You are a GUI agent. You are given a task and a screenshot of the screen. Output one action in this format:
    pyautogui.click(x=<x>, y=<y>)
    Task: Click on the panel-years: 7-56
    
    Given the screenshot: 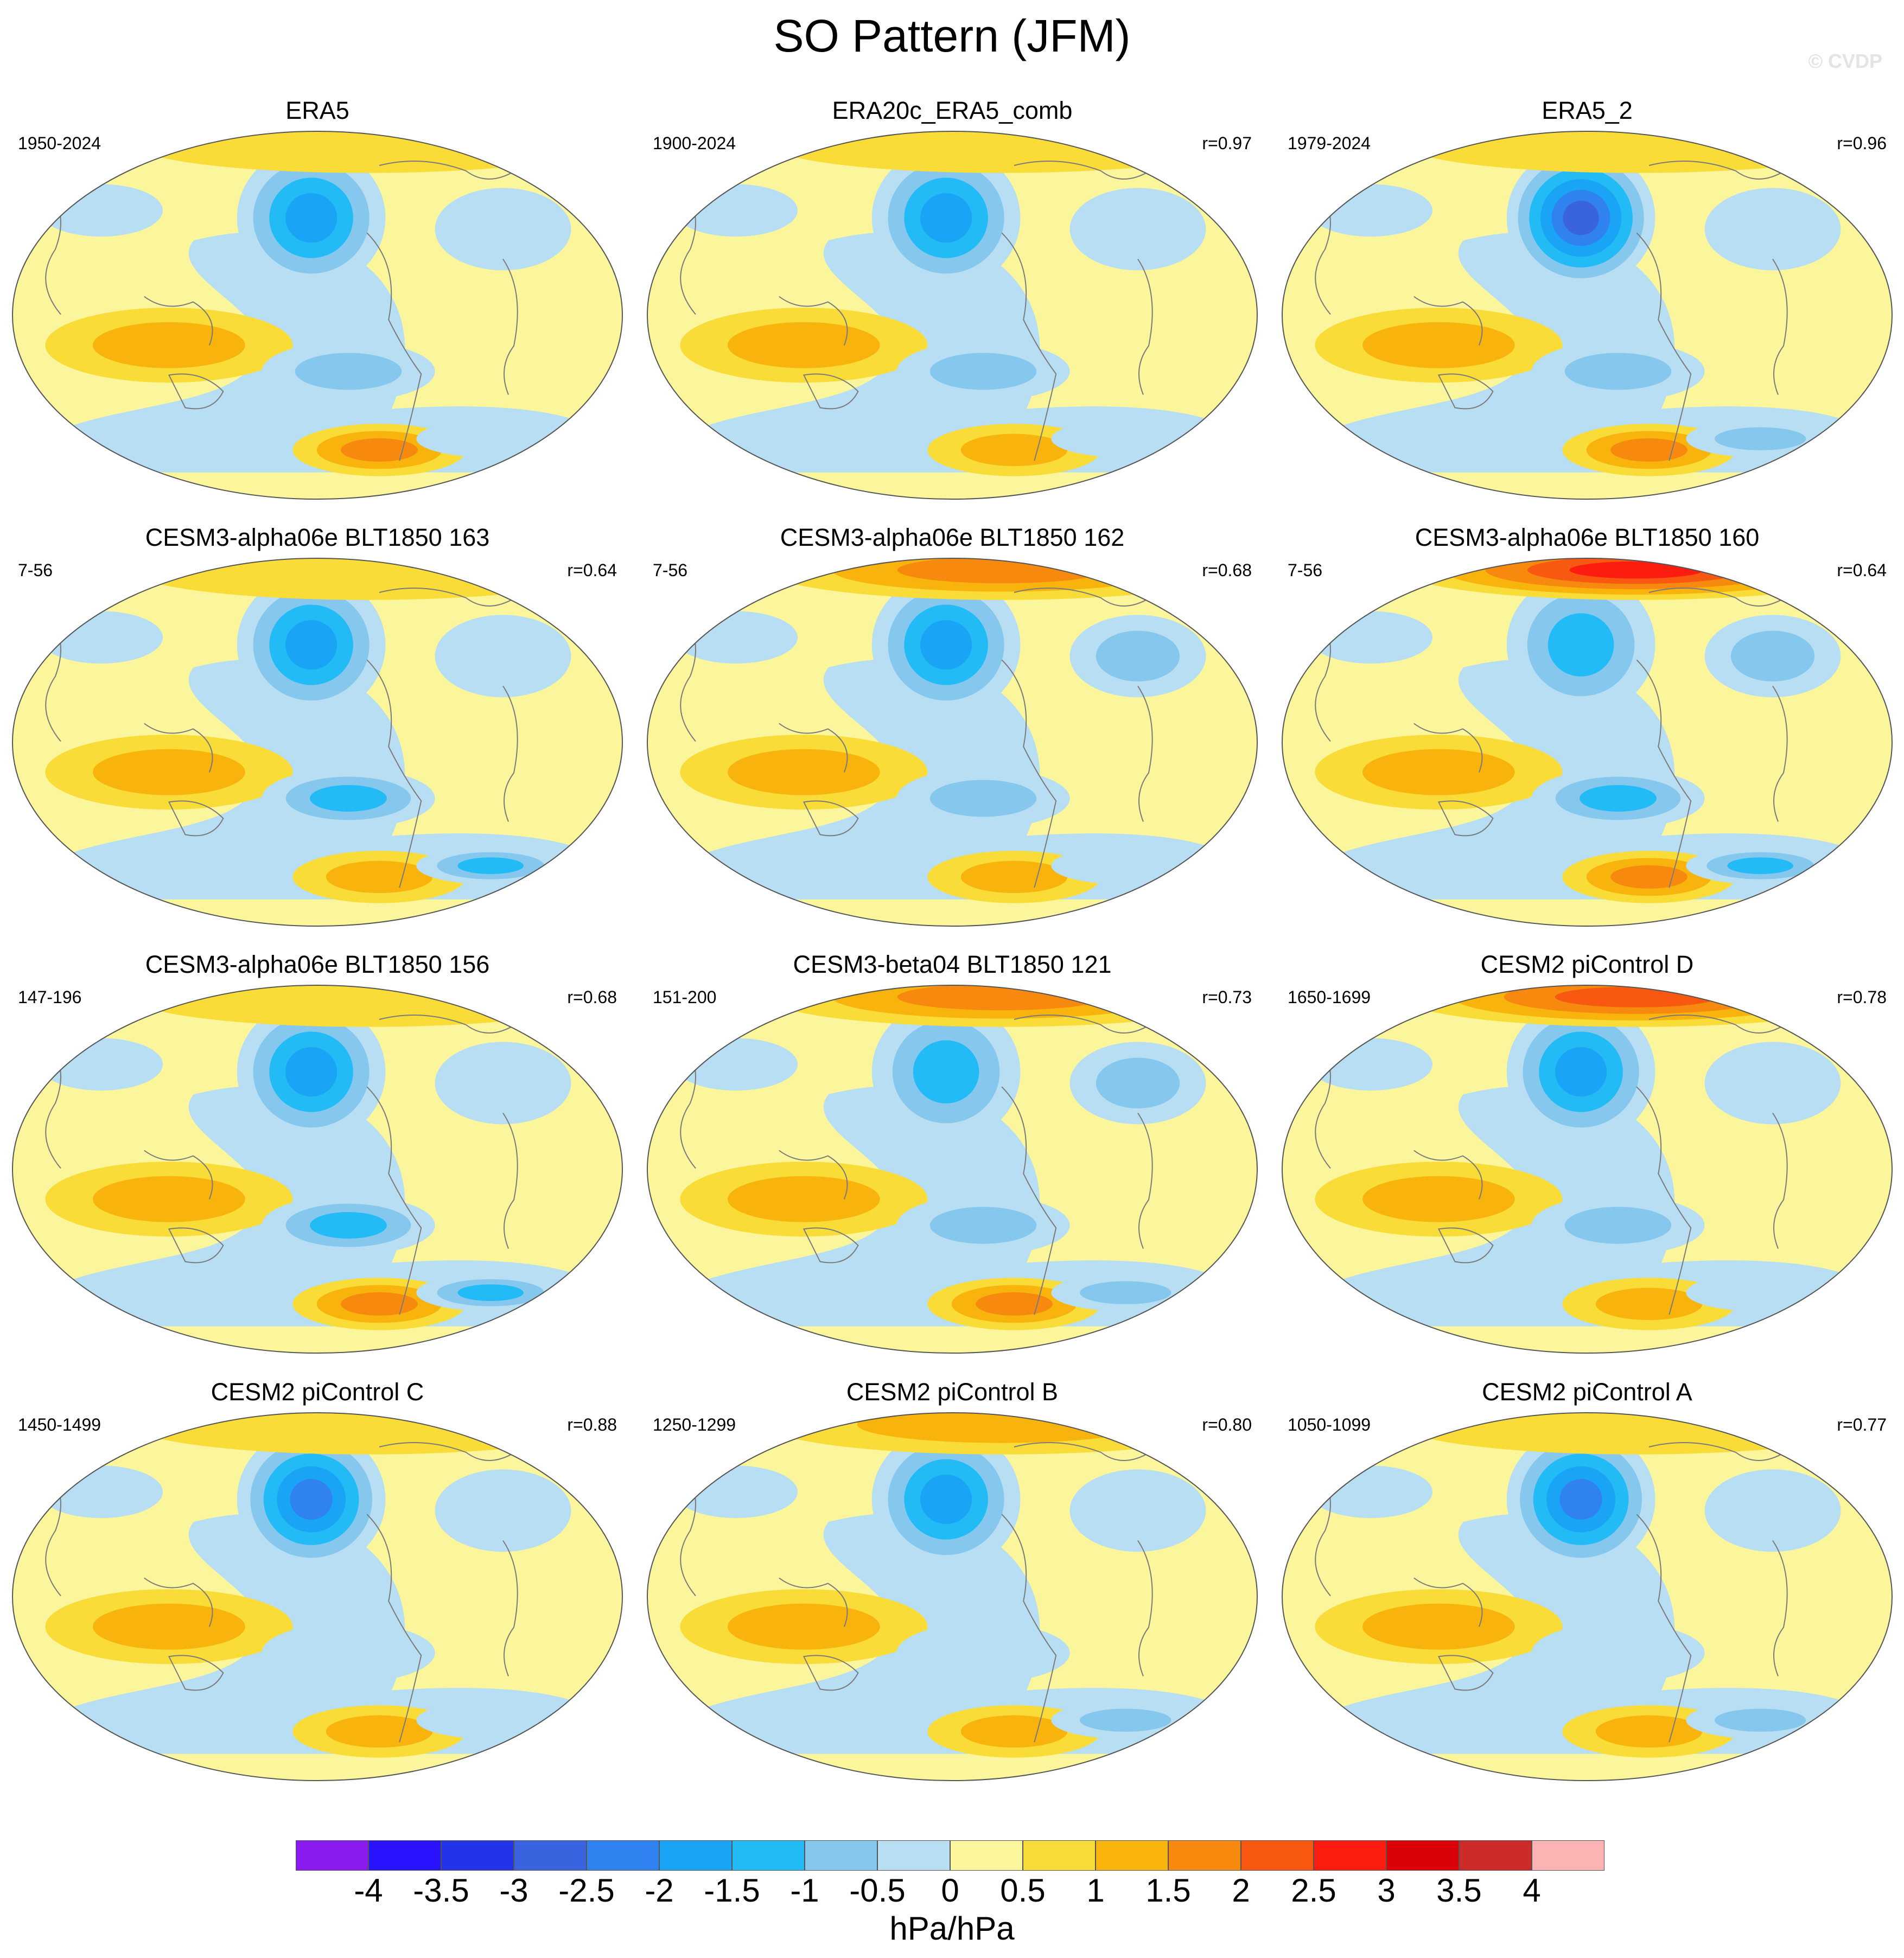 What is the action you would take?
    pyautogui.click(x=670, y=570)
    